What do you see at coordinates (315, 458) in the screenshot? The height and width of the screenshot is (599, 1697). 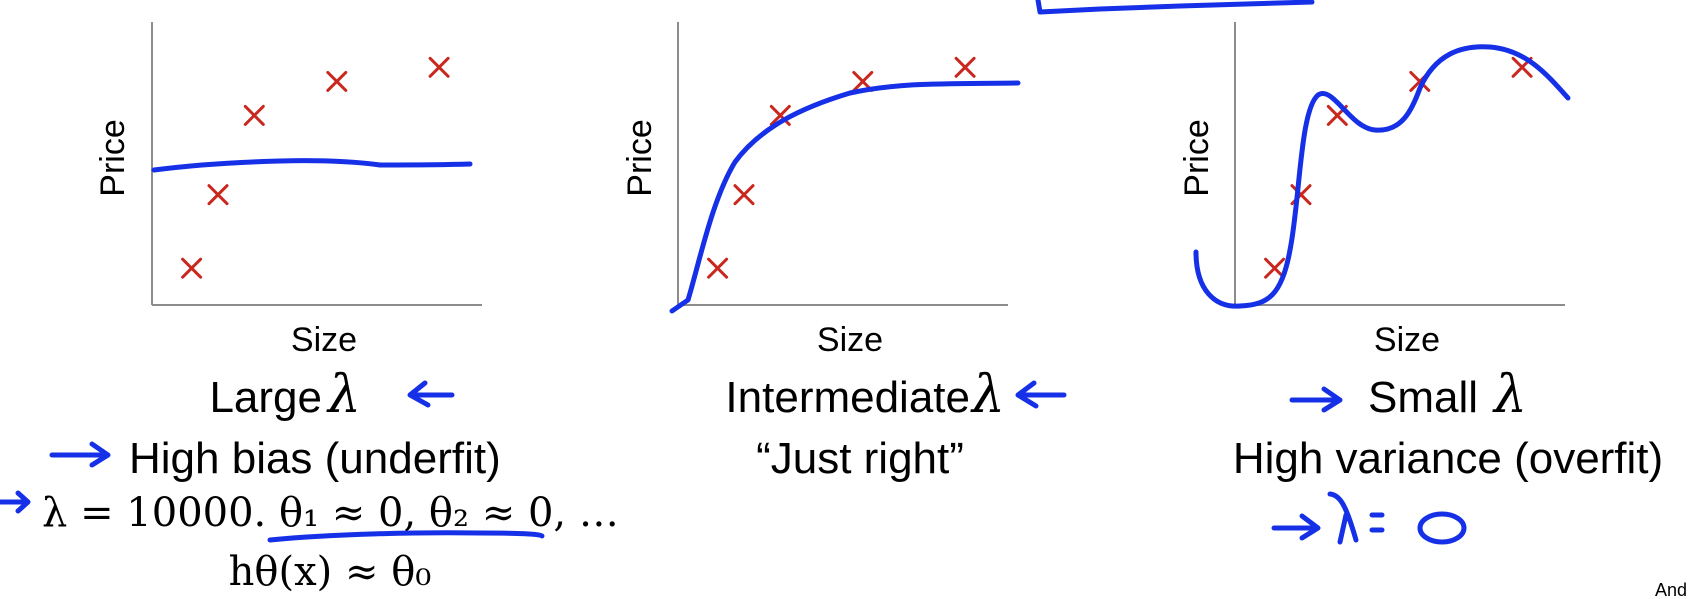 I see `subcaption-high-bias: High bias (underfit)` at bounding box center [315, 458].